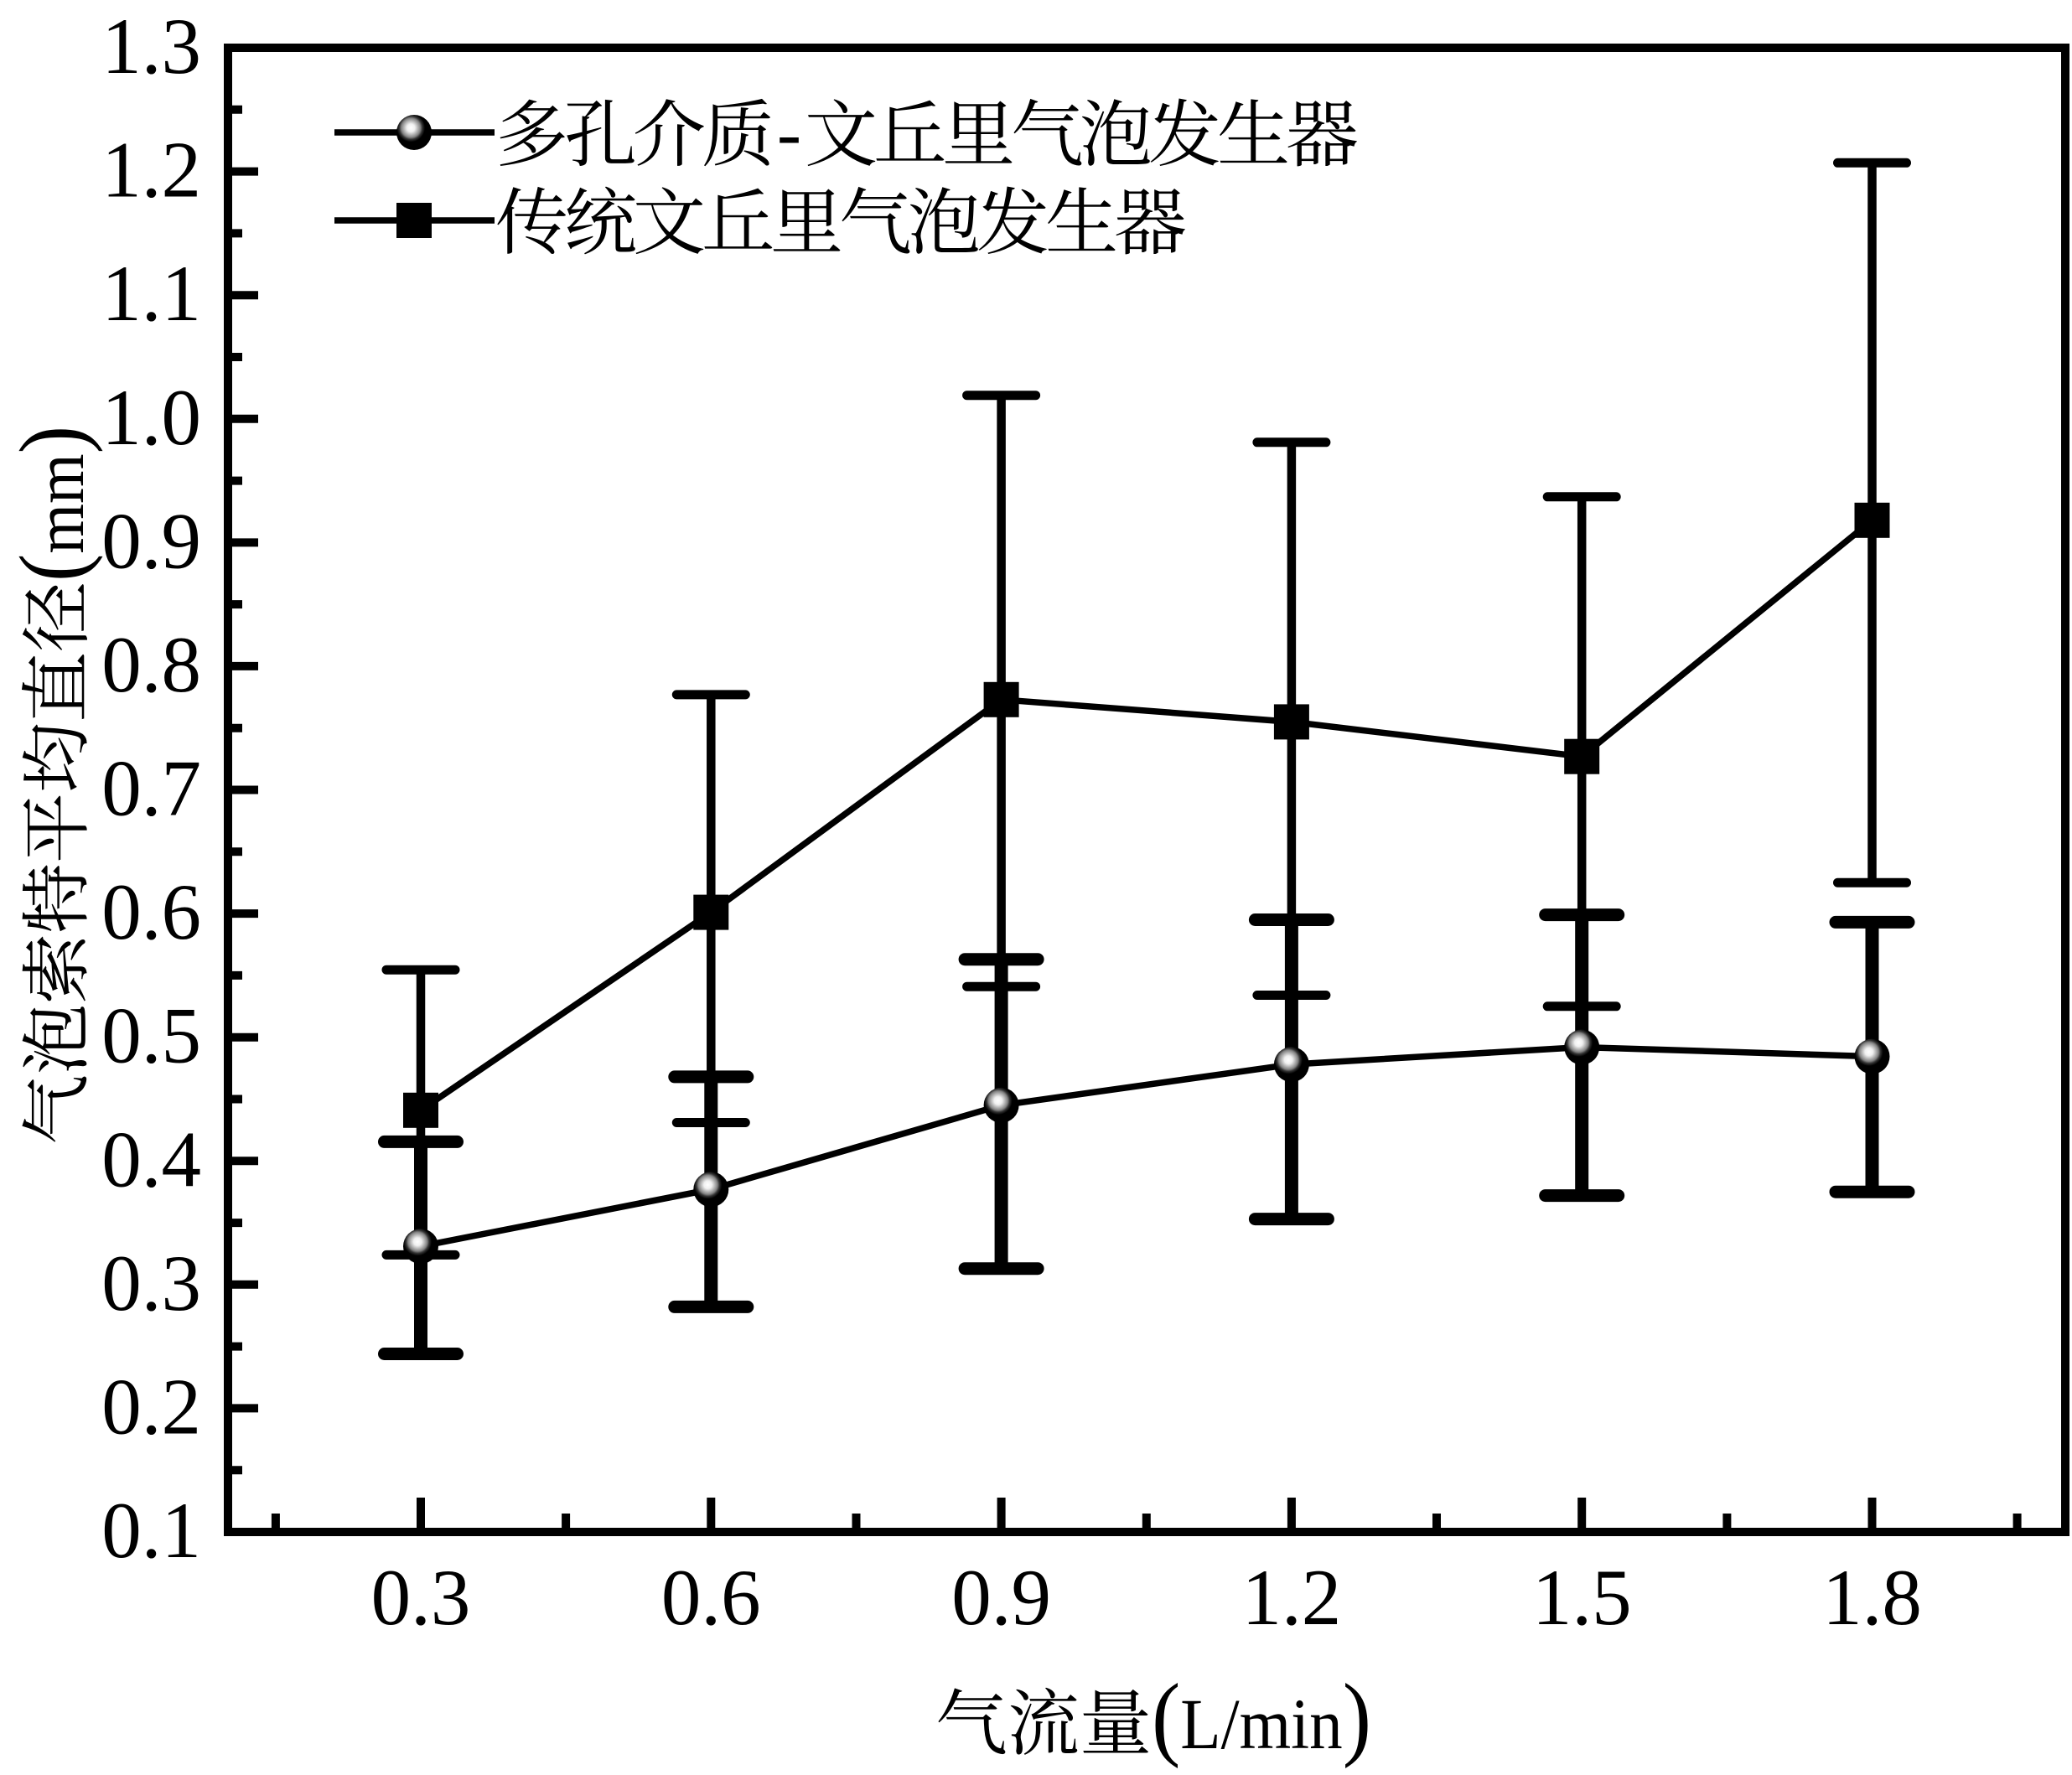  What do you see at coordinates (151, 665) in the screenshot?
I see `svg-text: 0.8` at bounding box center [151, 665].